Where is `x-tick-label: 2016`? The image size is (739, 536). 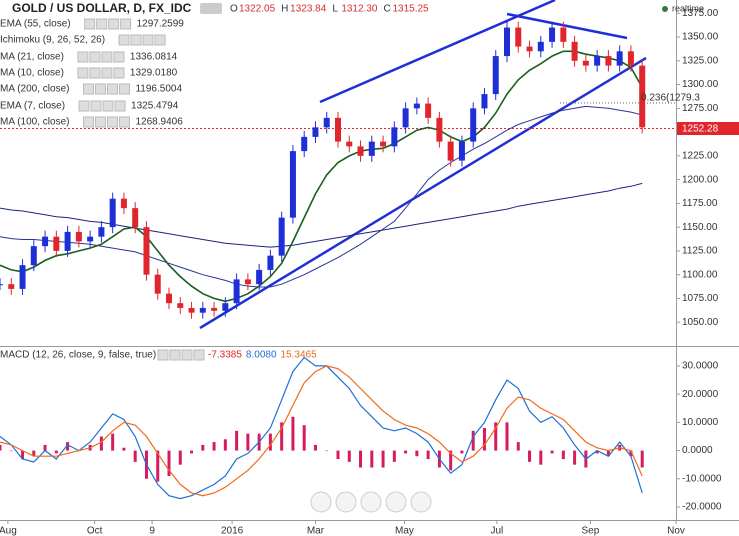
x-tick-label: 2016 is located at coordinates (232, 531).